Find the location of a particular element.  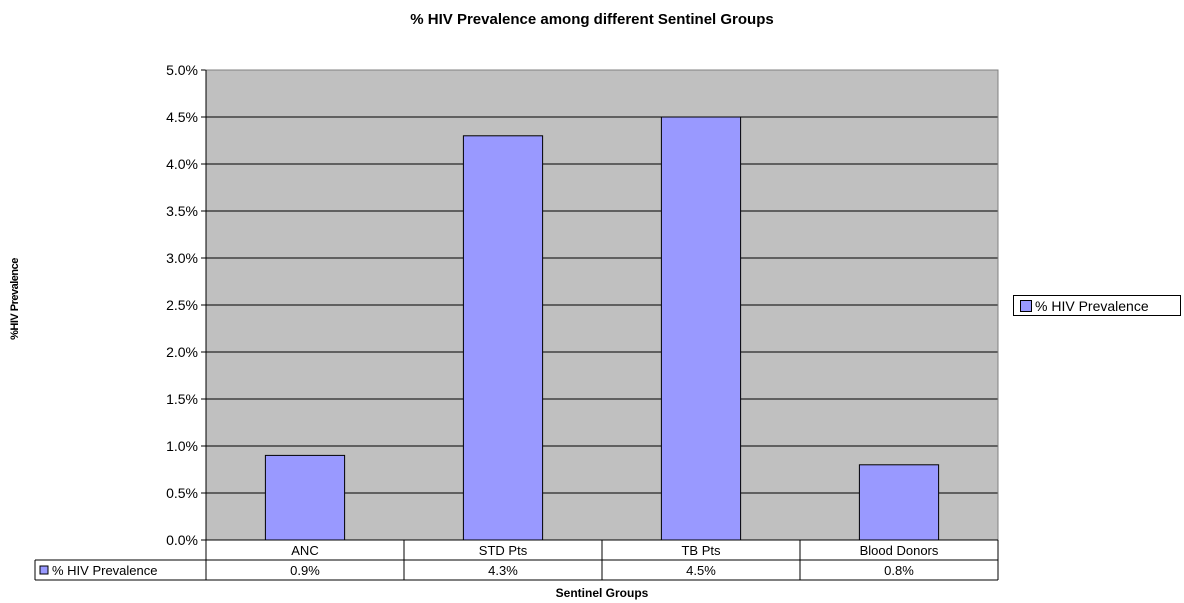

x-axis-label: Sentinel Groups is located at coordinates (602, 593).